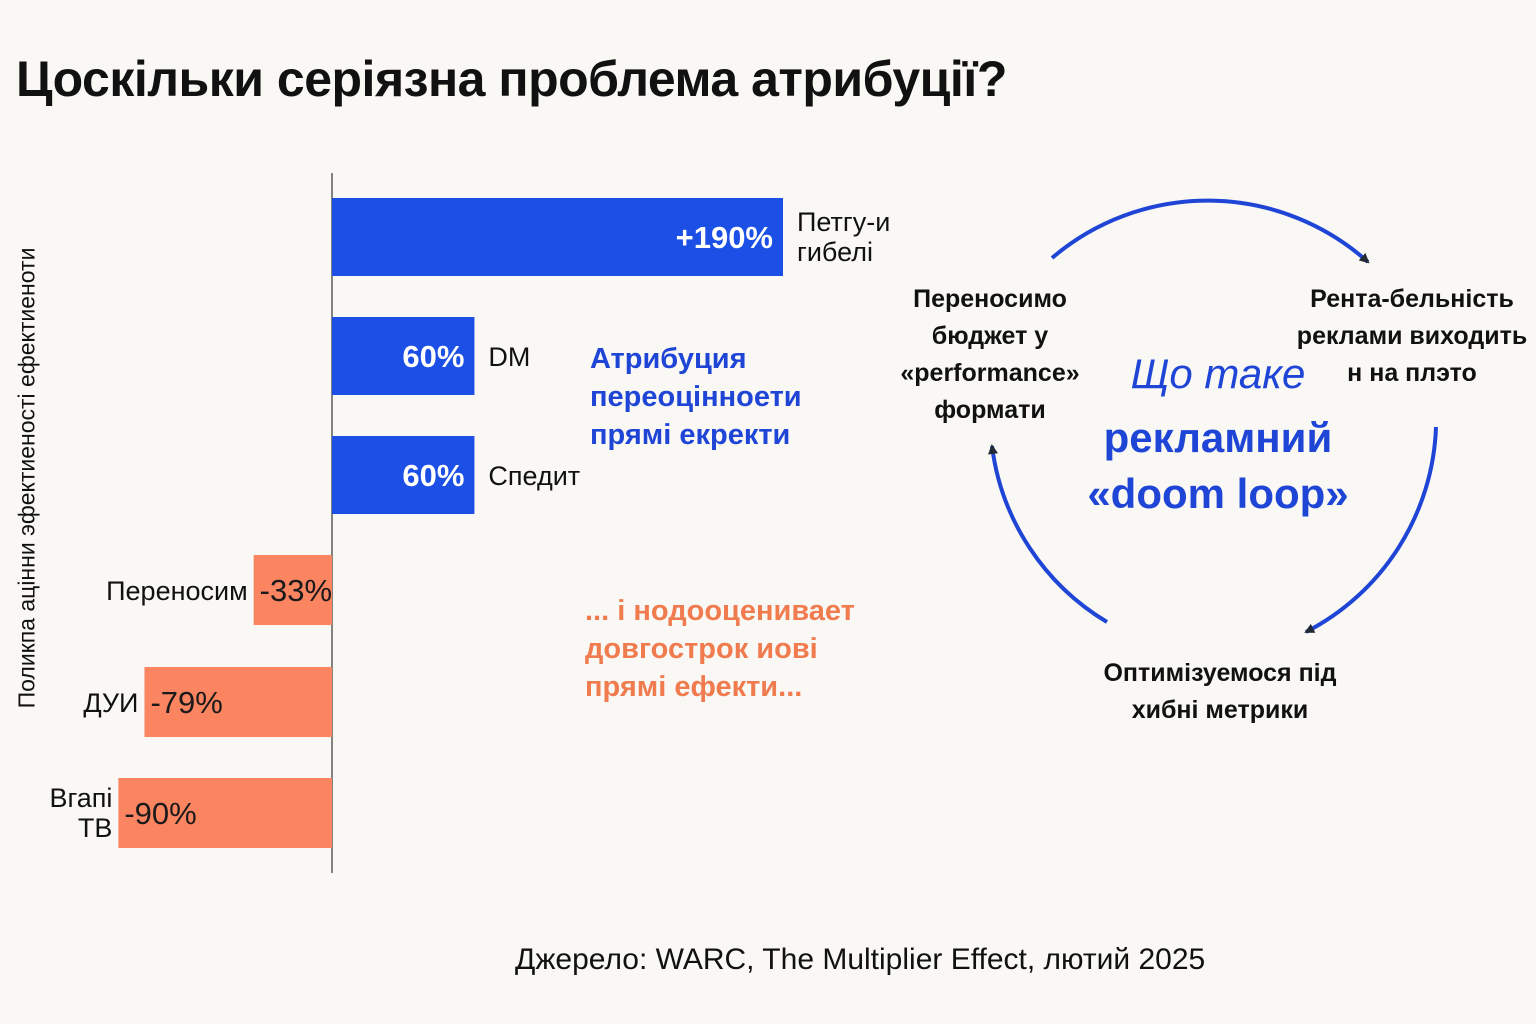 The width and height of the screenshot is (1536, 1024). Describe the element at coordinates (724, 237) in the screenshot. I see `bar-value-label: +190%` at that location.